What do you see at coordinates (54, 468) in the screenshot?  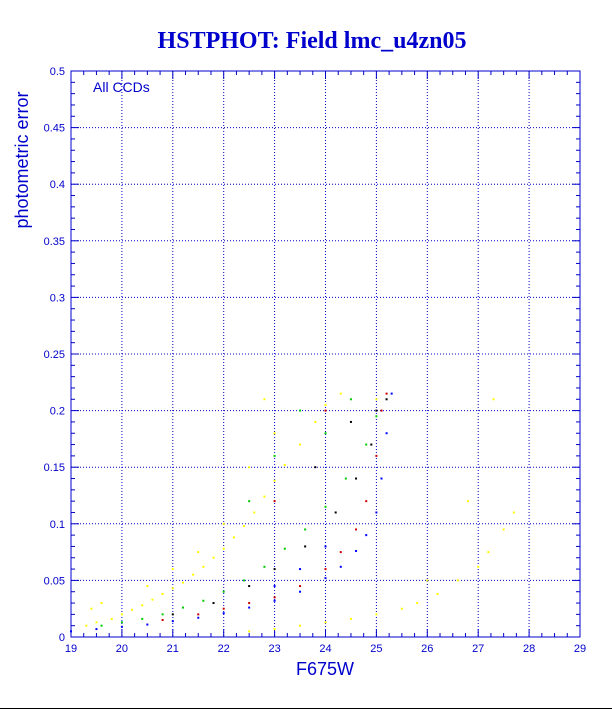 I see `y-tick-label: 0.15` at bounding box center [54, 468].